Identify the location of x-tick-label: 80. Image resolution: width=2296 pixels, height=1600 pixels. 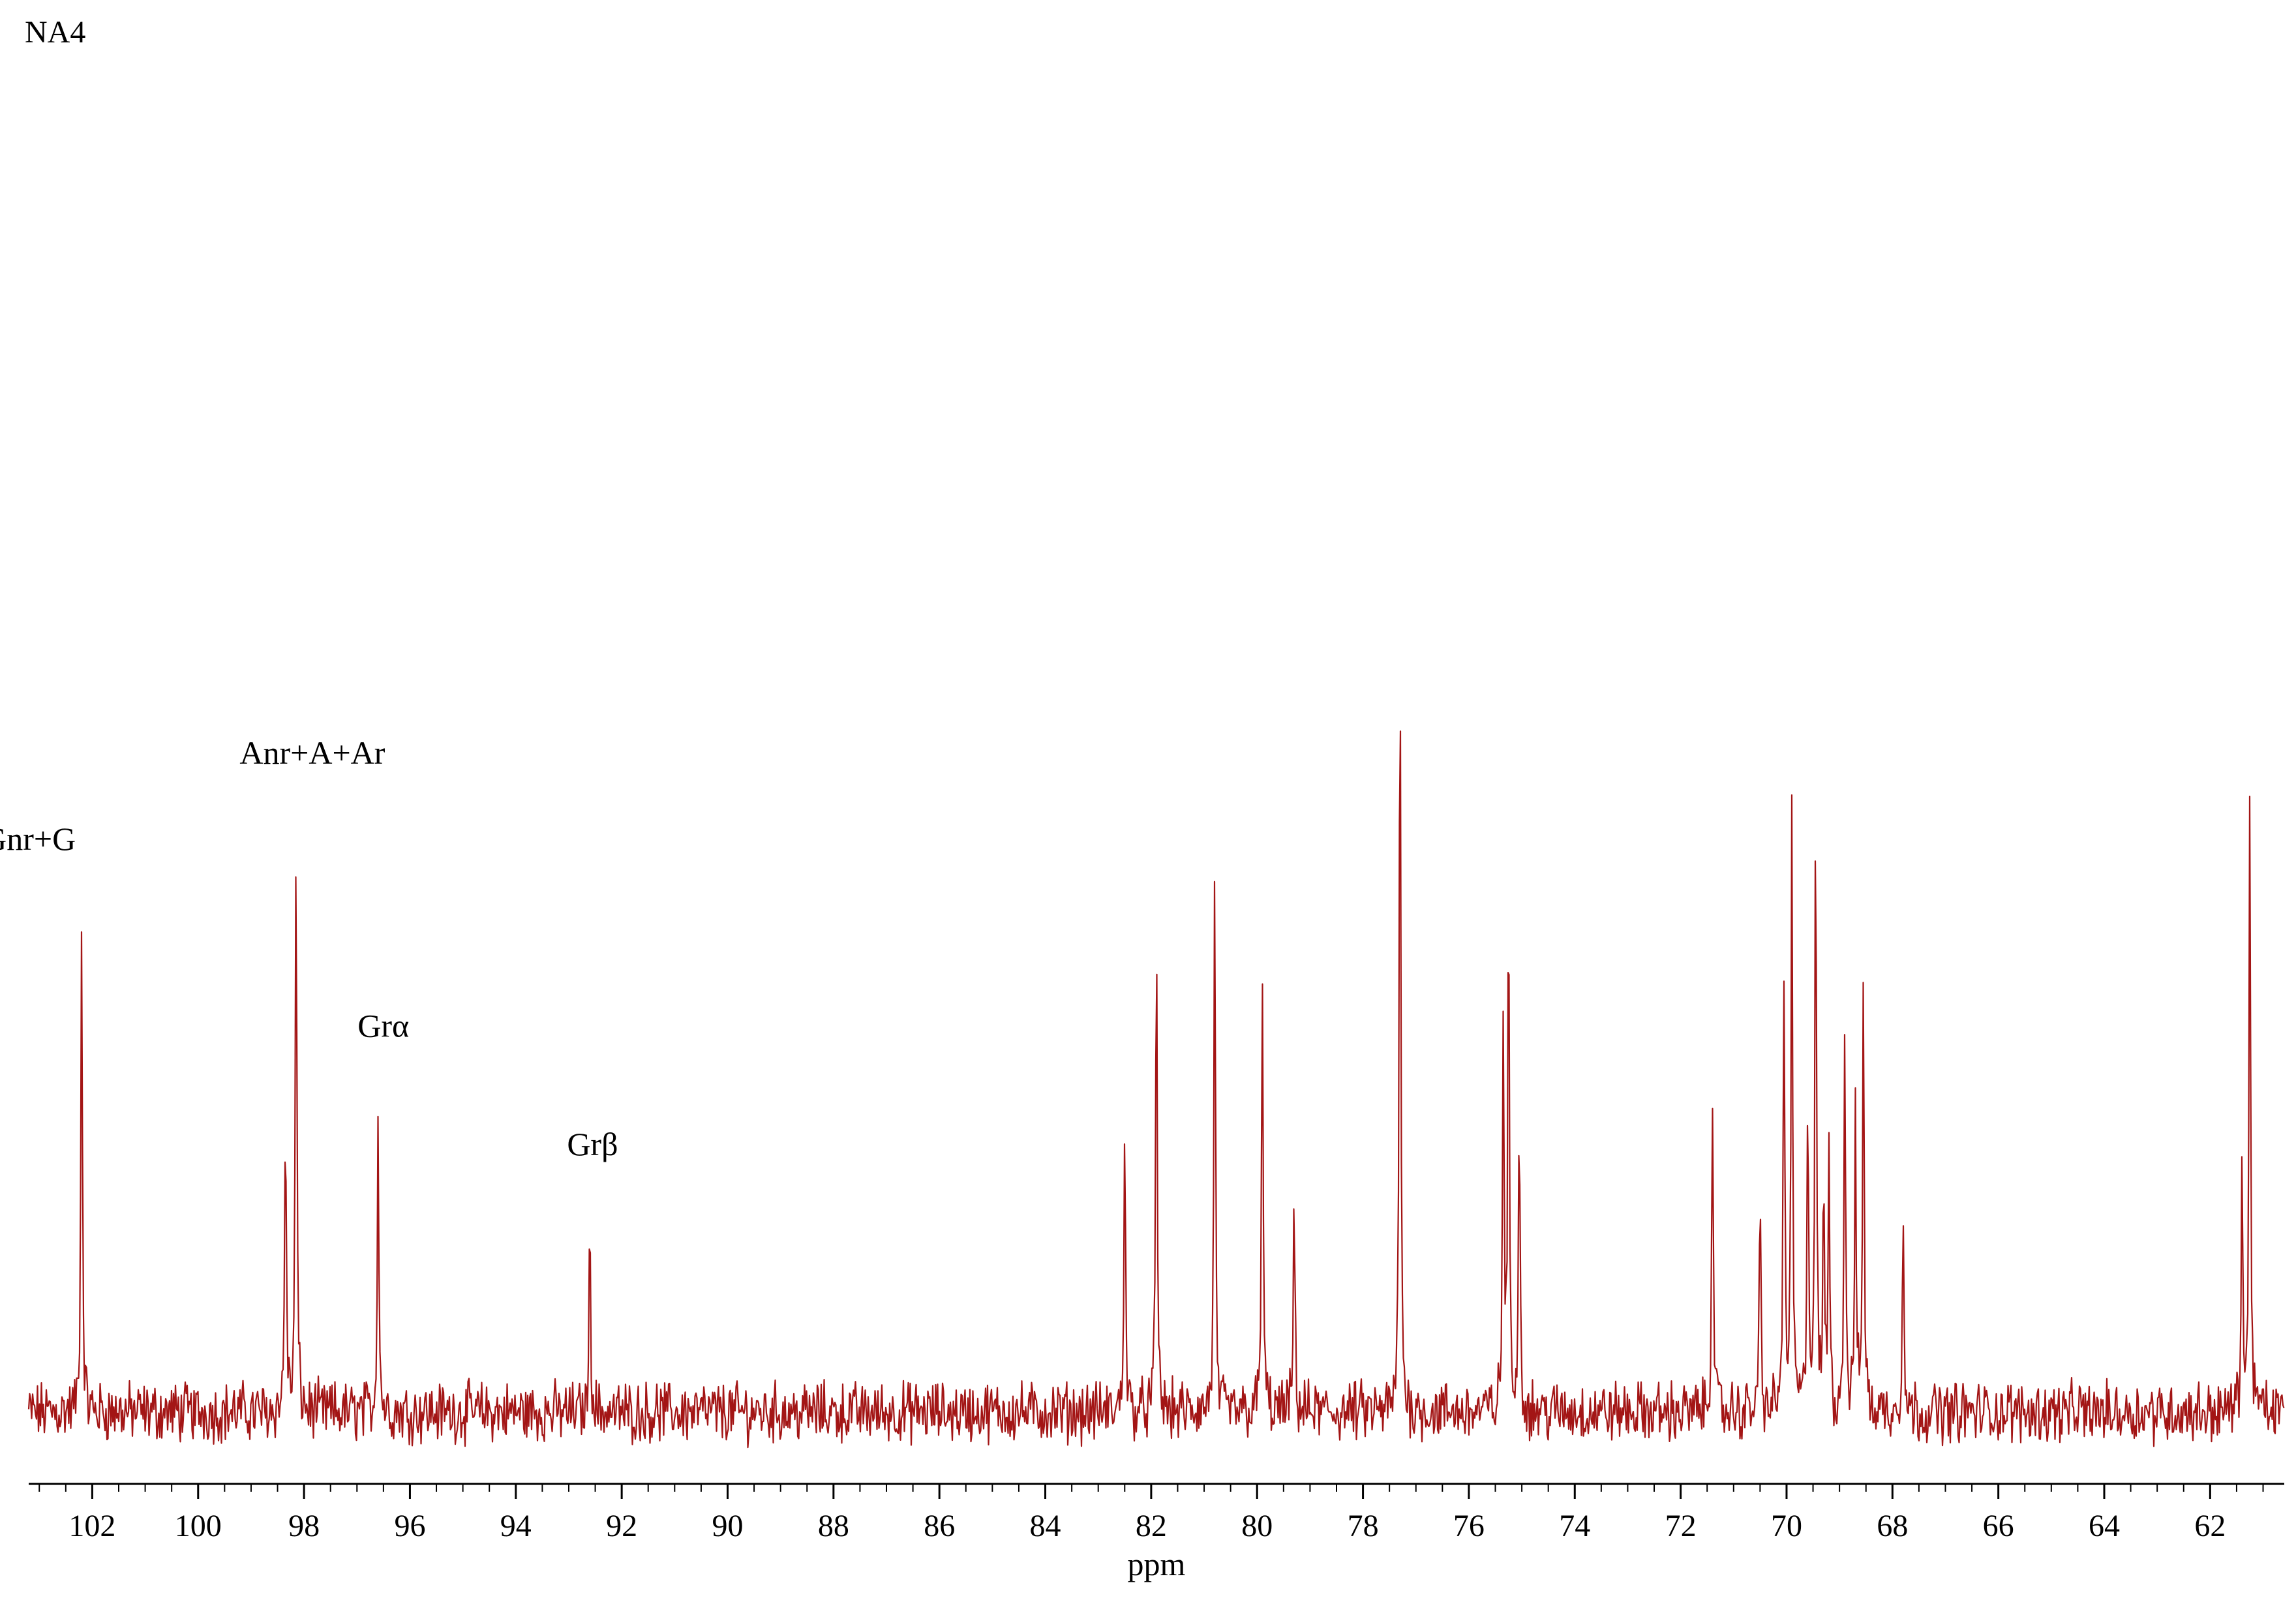
(1257, 1526).